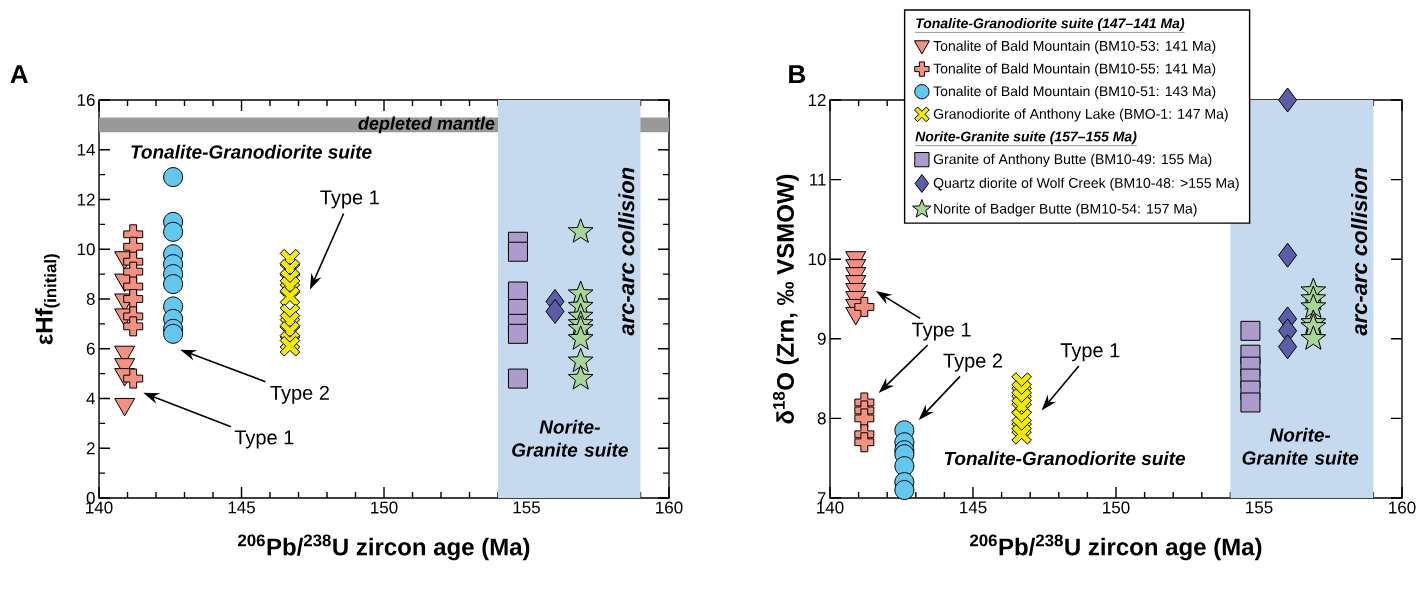 This screenshot has width=1420, height=596. Describe the element at coordinates (1074, 92) in the screenshot. I see `legend-label: Tonalite of Bald Mountain (BM10-51: 143 Ma)` at that location.